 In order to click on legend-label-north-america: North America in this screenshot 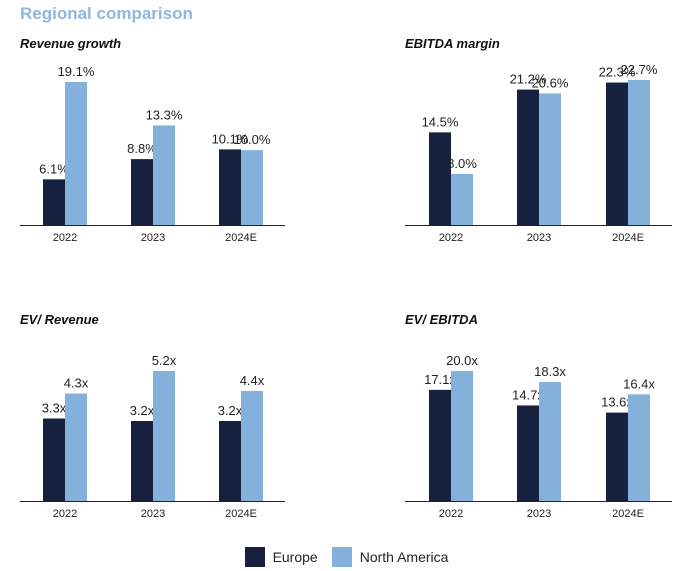, I will do `click(404, 557)`.